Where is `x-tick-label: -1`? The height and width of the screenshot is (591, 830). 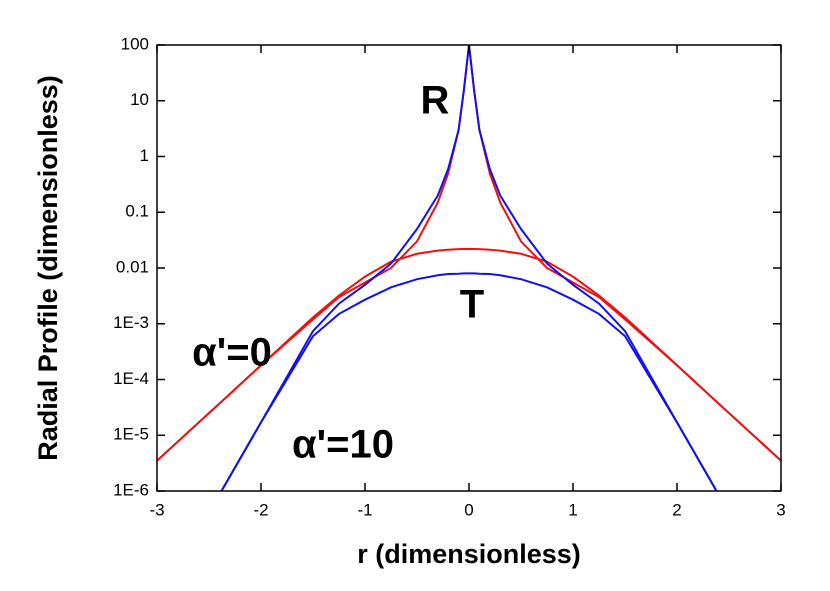 x-tick-label: -1 is located at coordinates (364, 509).